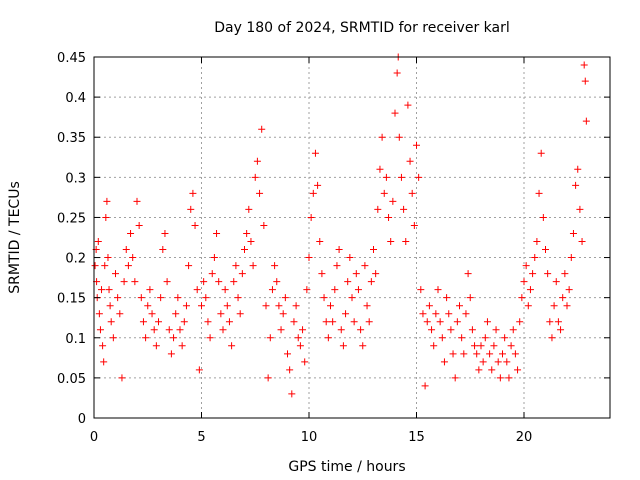 This screenshot has height=480, width=640. What do you see at coordinates (346, 467) in the screenshot?
I see `x-axis-label: GPS time / hours` at bounding box center [346, 467].